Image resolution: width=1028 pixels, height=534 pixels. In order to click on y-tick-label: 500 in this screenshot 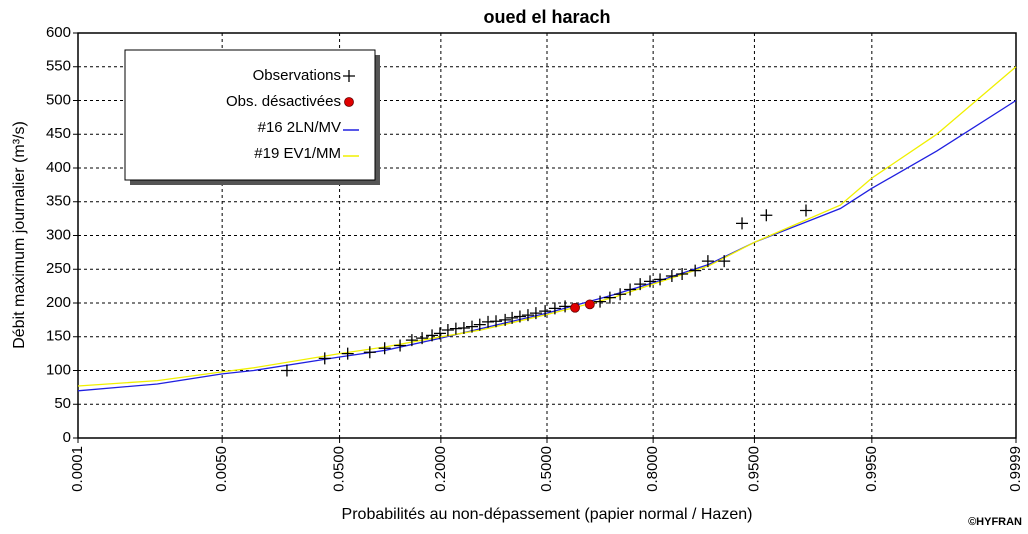, I will do `click(58, 99)`.